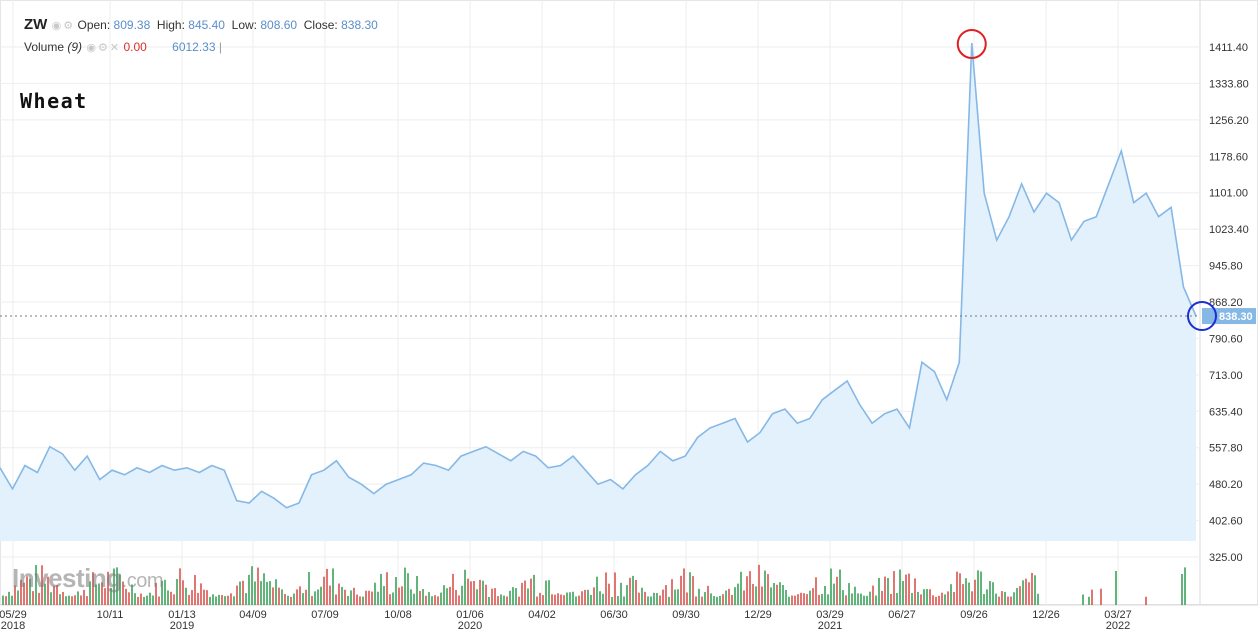  What do you see at coordinates (206, 25) in the screenshot?
I see `high-value: 845.40` at bounding box center [206, 25].